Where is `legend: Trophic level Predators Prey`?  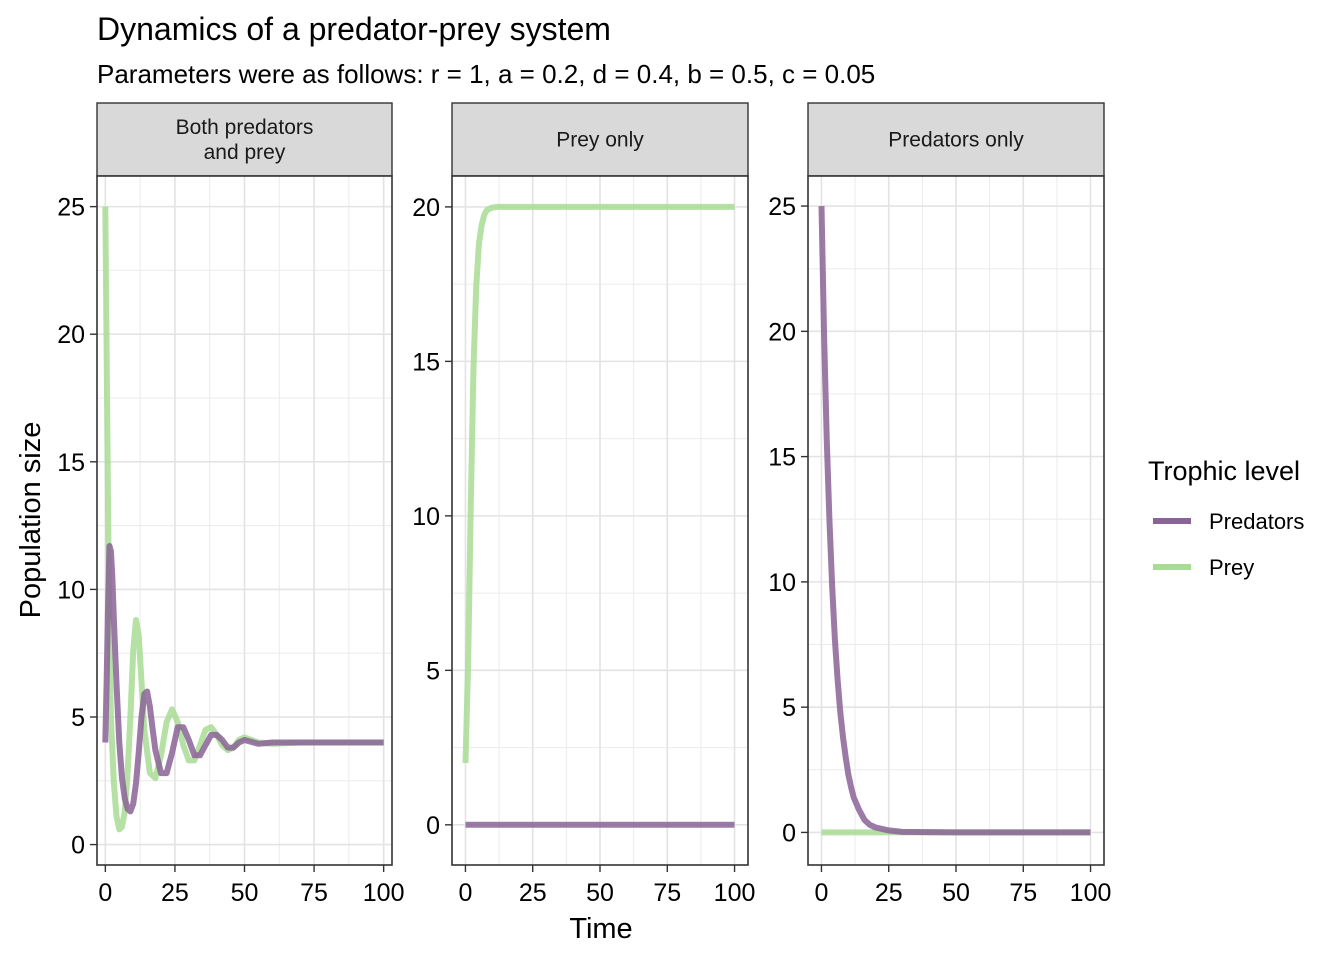
legend: Trophic level Predators Prey is located at coordinates (1226, 518).